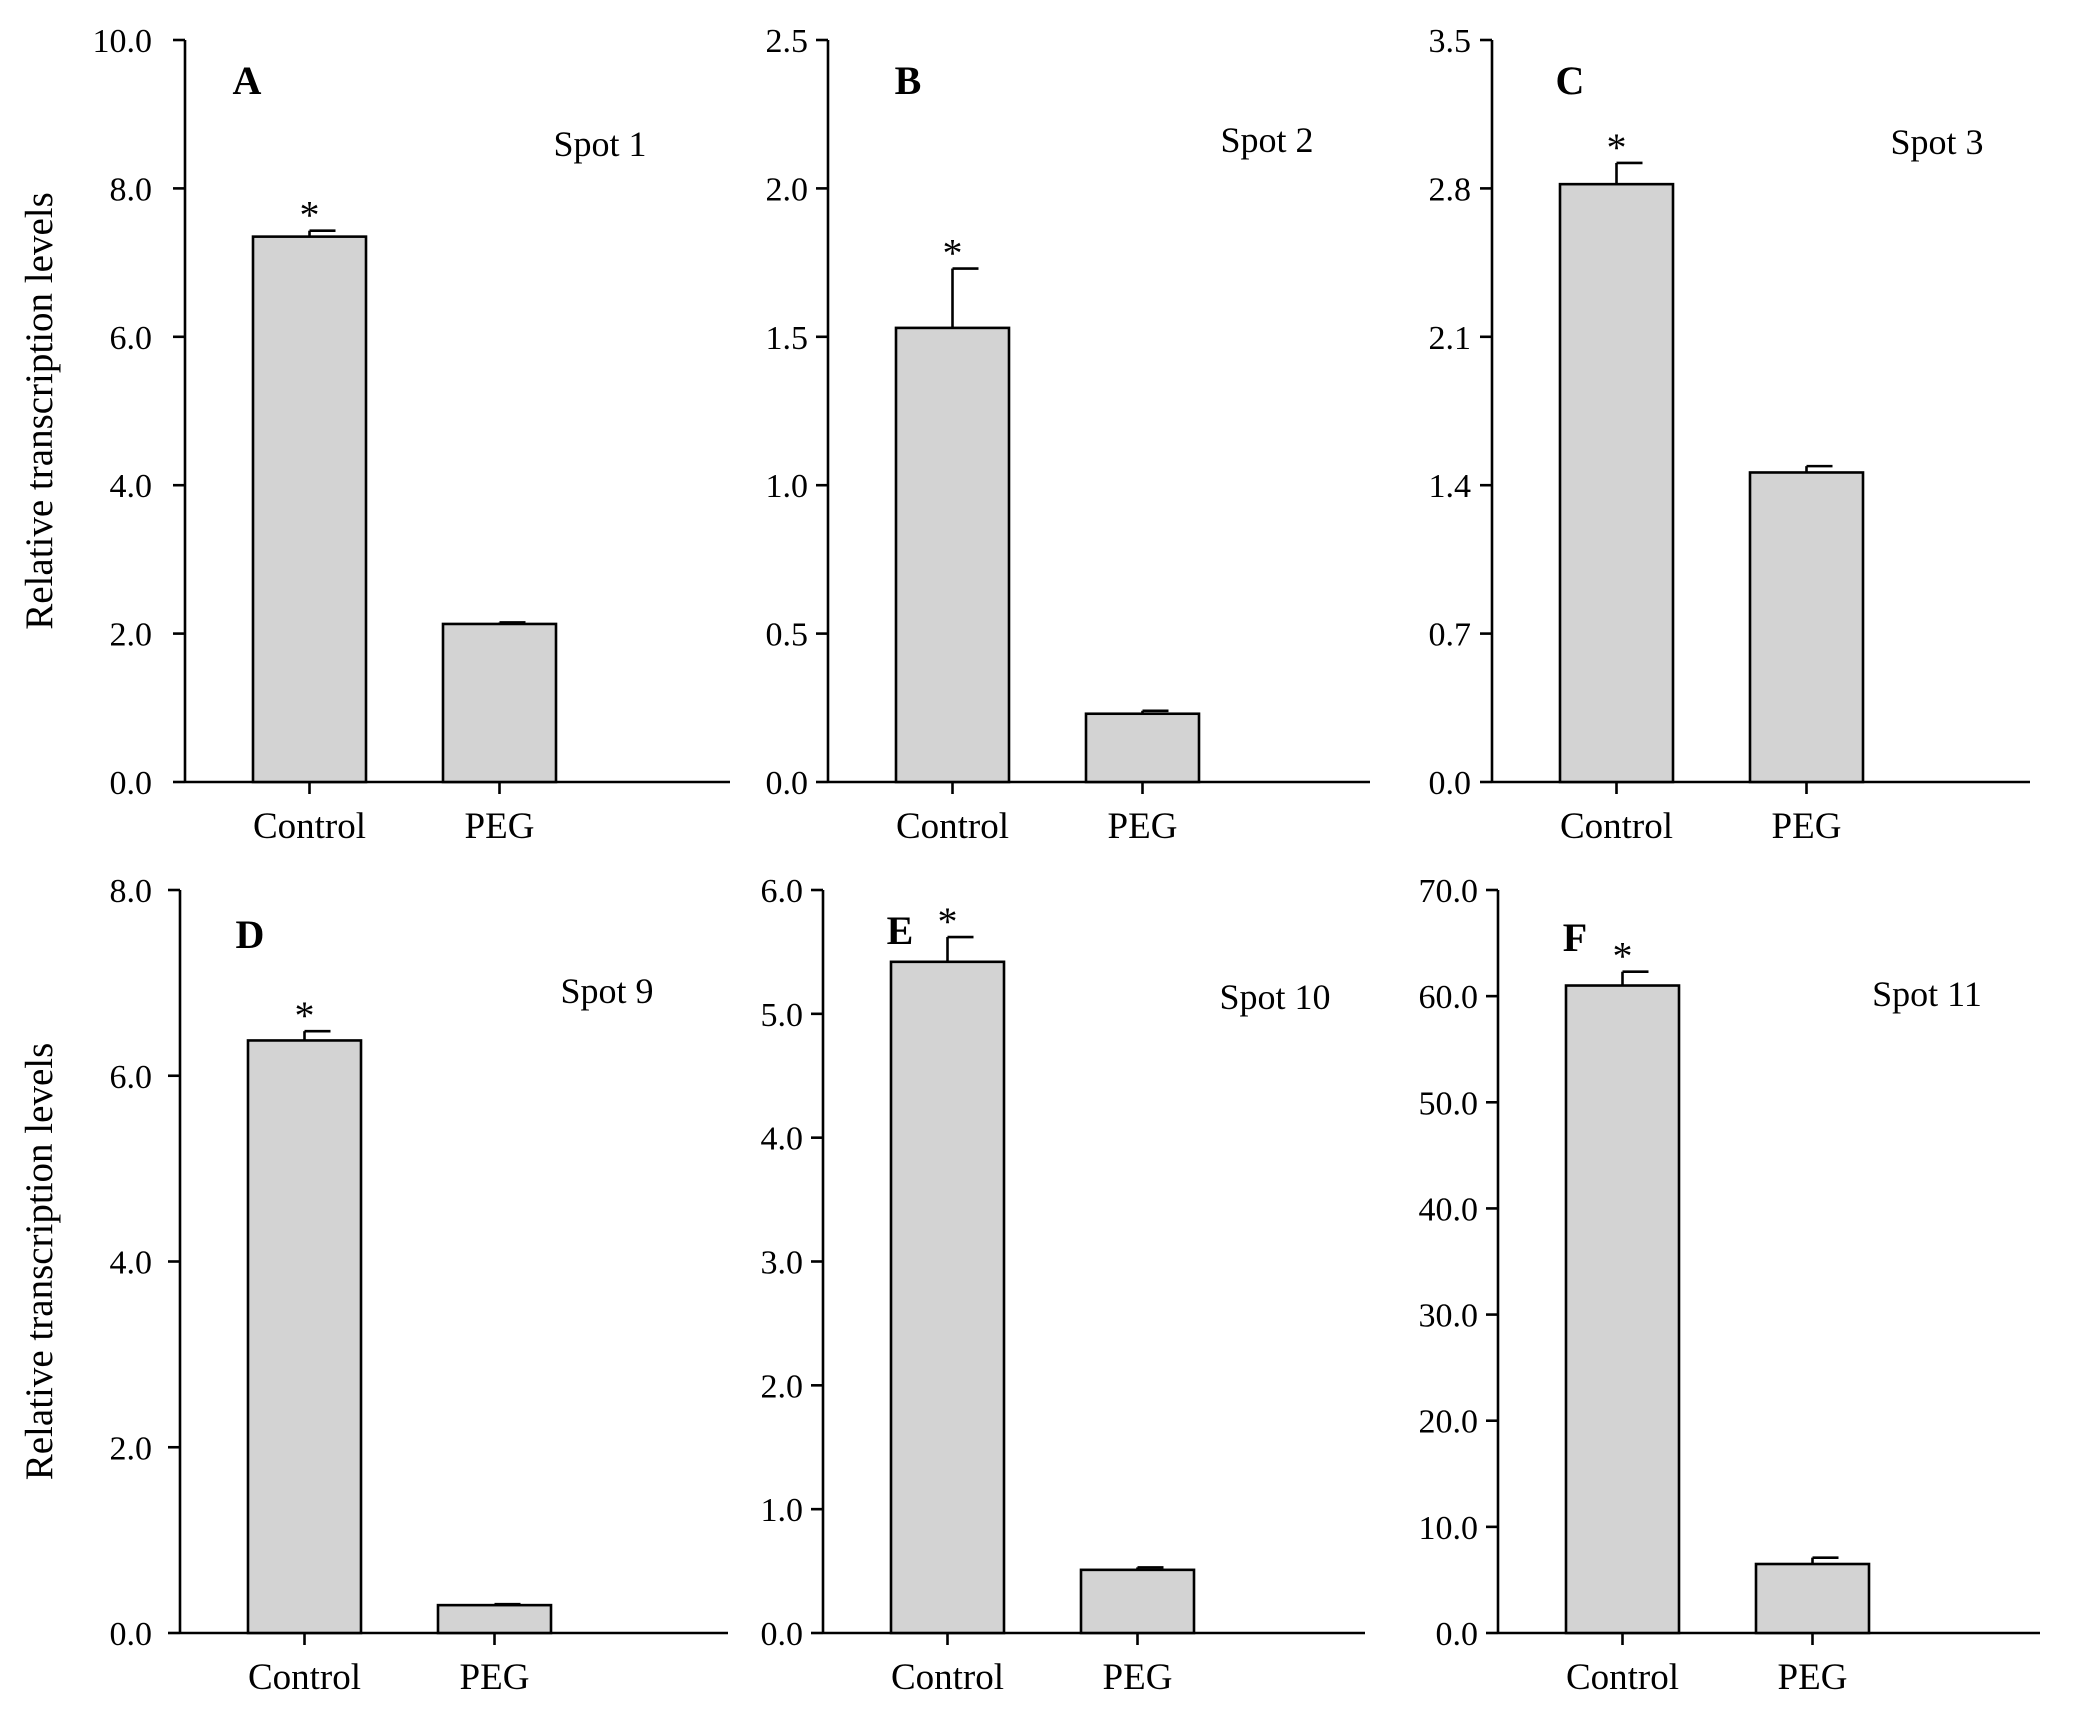 This screenshot has height=1718, width=2087. What do you see at coordinates (1068, 435) in the screenshot?
I see `panel-b: 0.0 0.5 1.0 1.5 2.0 2.5 Control * PEG B Spot 2` at bounding box center [1068, 435].